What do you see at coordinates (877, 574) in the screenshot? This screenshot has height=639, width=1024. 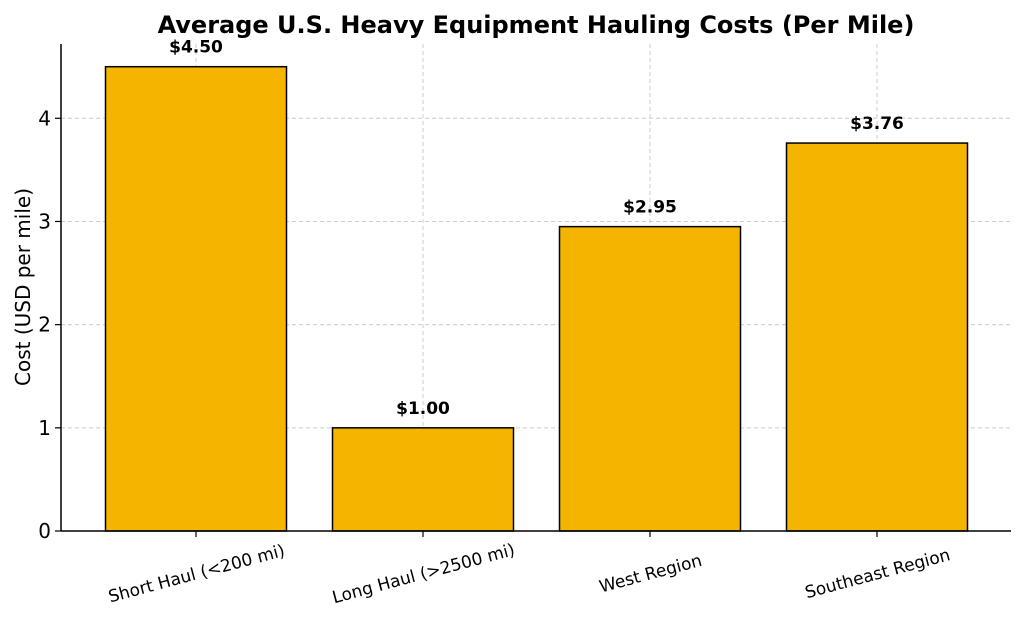 I see `x-tick-label: Southeast Region` at bounding box center [877, 574].